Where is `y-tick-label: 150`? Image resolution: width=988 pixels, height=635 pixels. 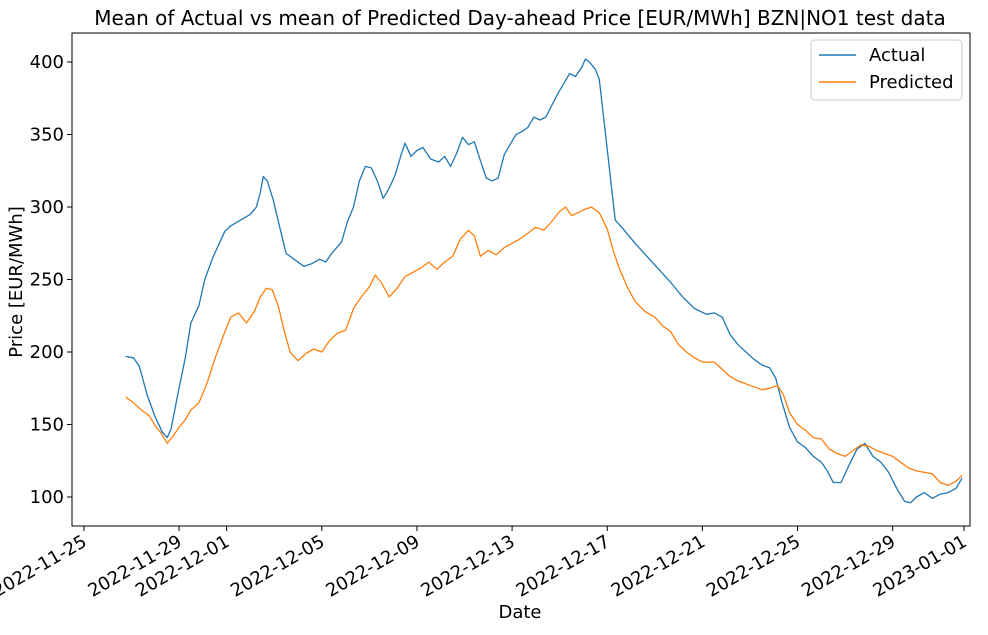 y-tick-label: 150 is located at coordinates (47, 425).